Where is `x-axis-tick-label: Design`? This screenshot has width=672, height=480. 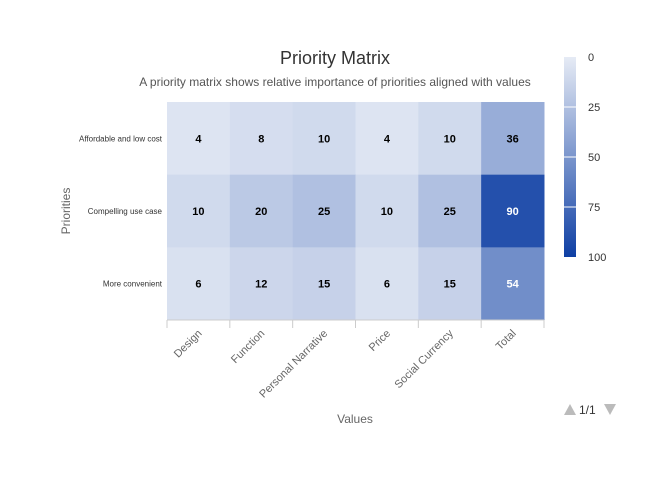
x-axis-tick-label: Design is located at coordinates (188, 344).